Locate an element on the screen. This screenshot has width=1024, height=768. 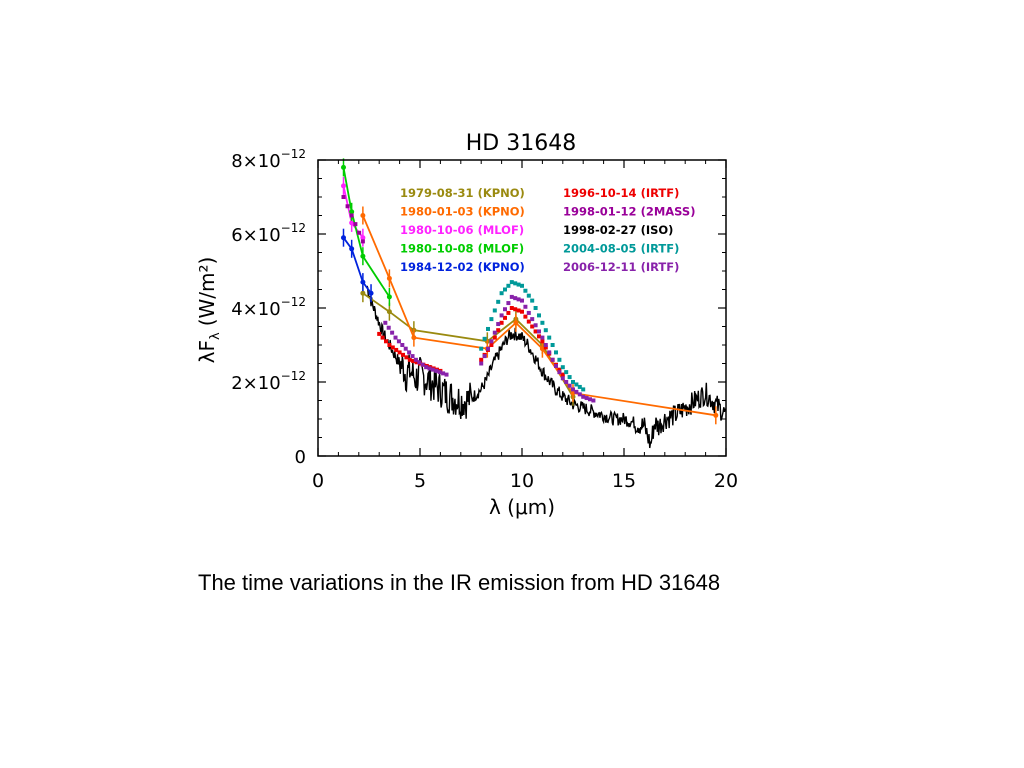
y-axis-title-main: λF is located at coordinates (207, 351).